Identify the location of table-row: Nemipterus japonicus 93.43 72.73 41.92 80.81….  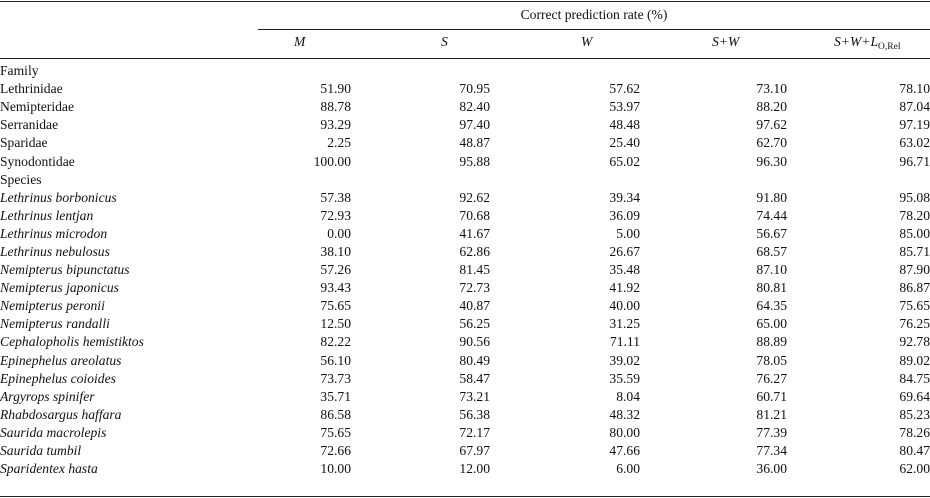
(465, 288).